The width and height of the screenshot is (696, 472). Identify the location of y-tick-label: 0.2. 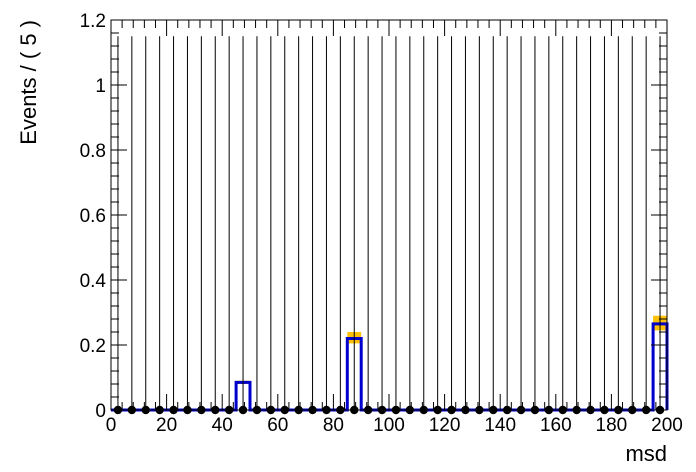
(93, 346).